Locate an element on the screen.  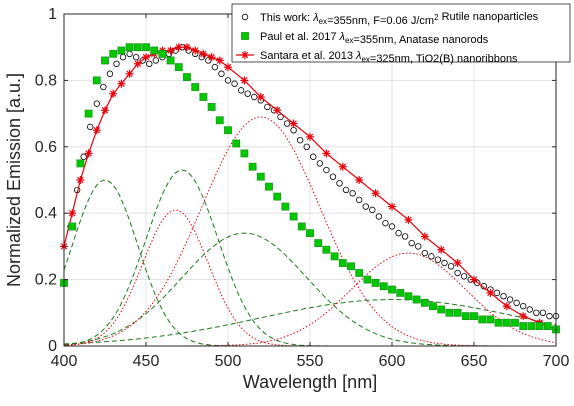
y-tick-label: 0.2 is located at coordinates (46, 280).